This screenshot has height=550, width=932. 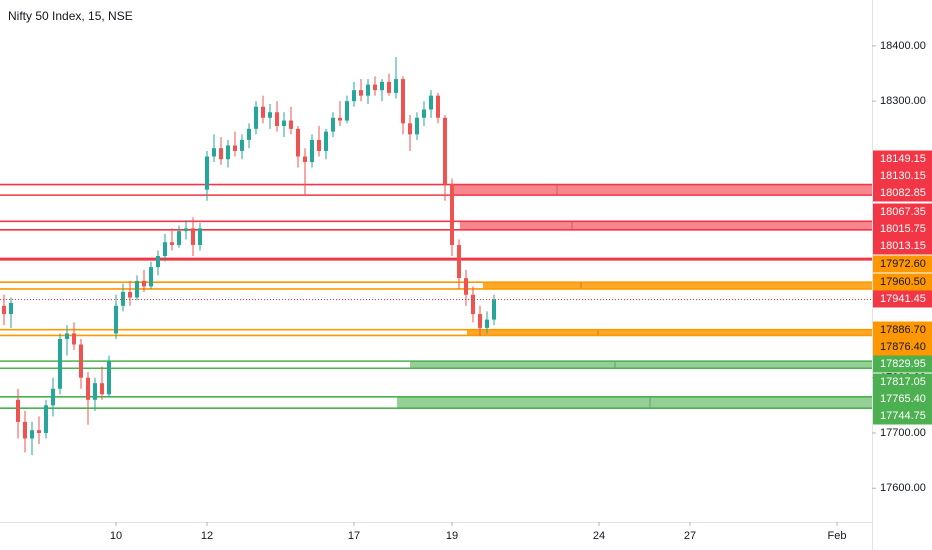 I want to click on x-tick-label: 24, so click(x=599, y=536).